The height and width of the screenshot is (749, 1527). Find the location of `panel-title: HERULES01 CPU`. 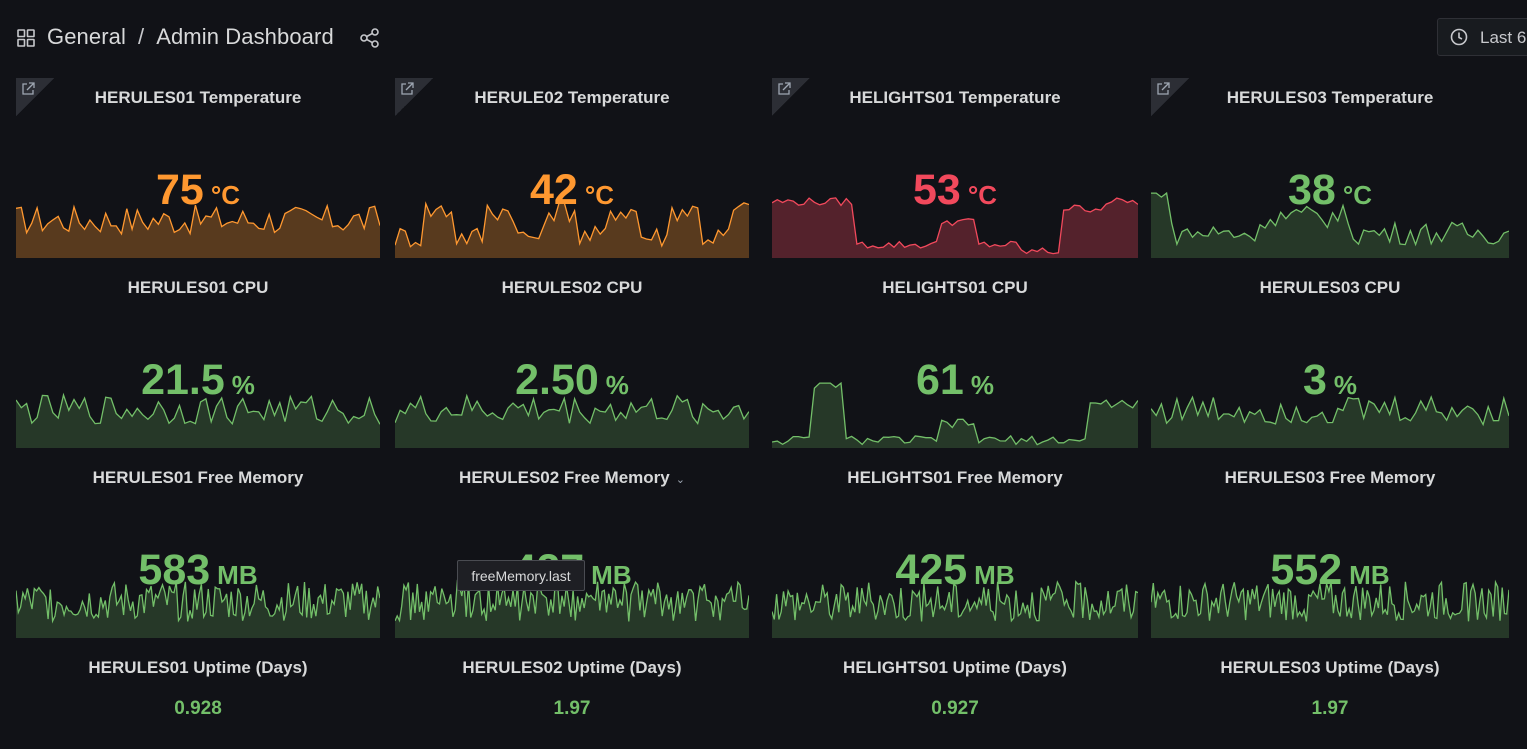

panel-title: HERULES01 CPU is located at coordinates (198, 288).